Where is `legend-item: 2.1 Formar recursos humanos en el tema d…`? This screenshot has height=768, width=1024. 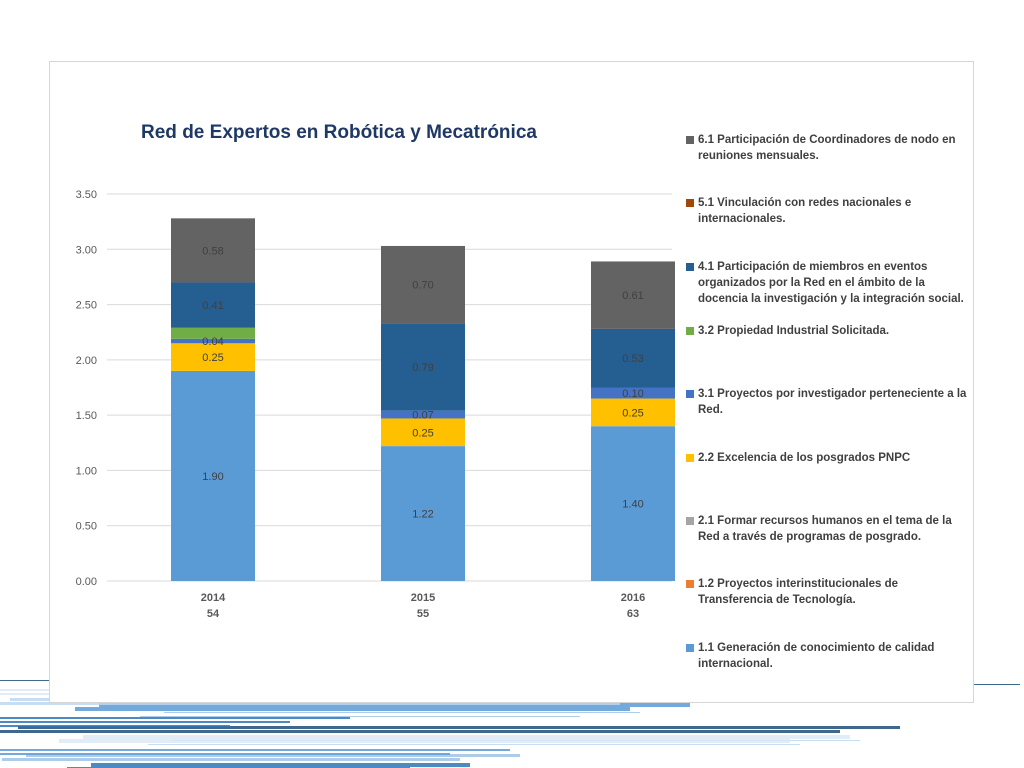 legend-item: 2.1 Formar recursos humanos en el tema d… is located at coordinates (828, 529).